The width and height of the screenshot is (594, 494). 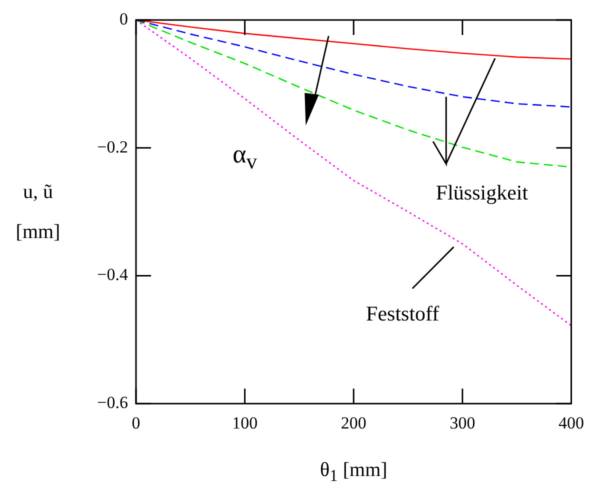 I want to click on x-axis-title: θ$_{1}$ [mm], so click(x=354, y=472).